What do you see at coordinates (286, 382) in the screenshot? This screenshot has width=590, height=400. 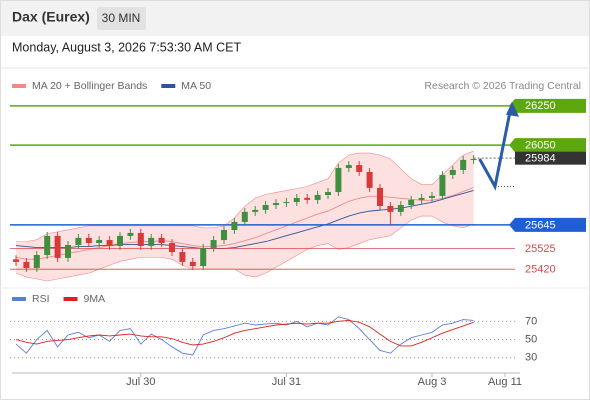 I see `x-tick-label: Jul 31` at bounding box center [286, 382].